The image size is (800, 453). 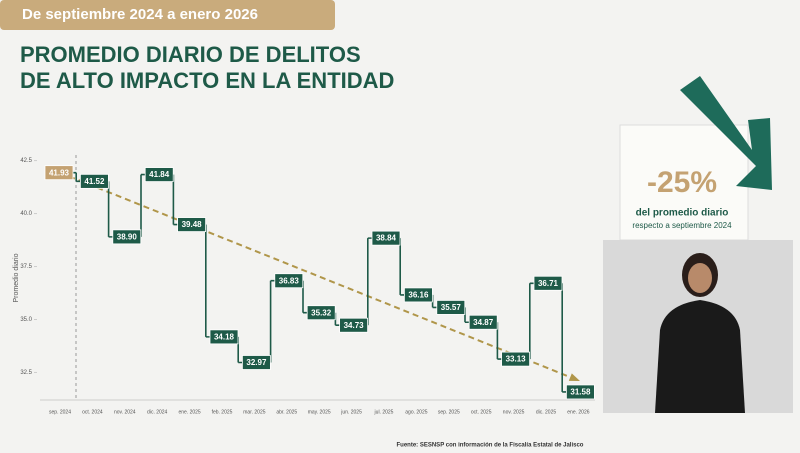 What do you see at coordinates (700, 356) in the screenshot?
I see `interpreter-body` at bounding box center [700, 356].